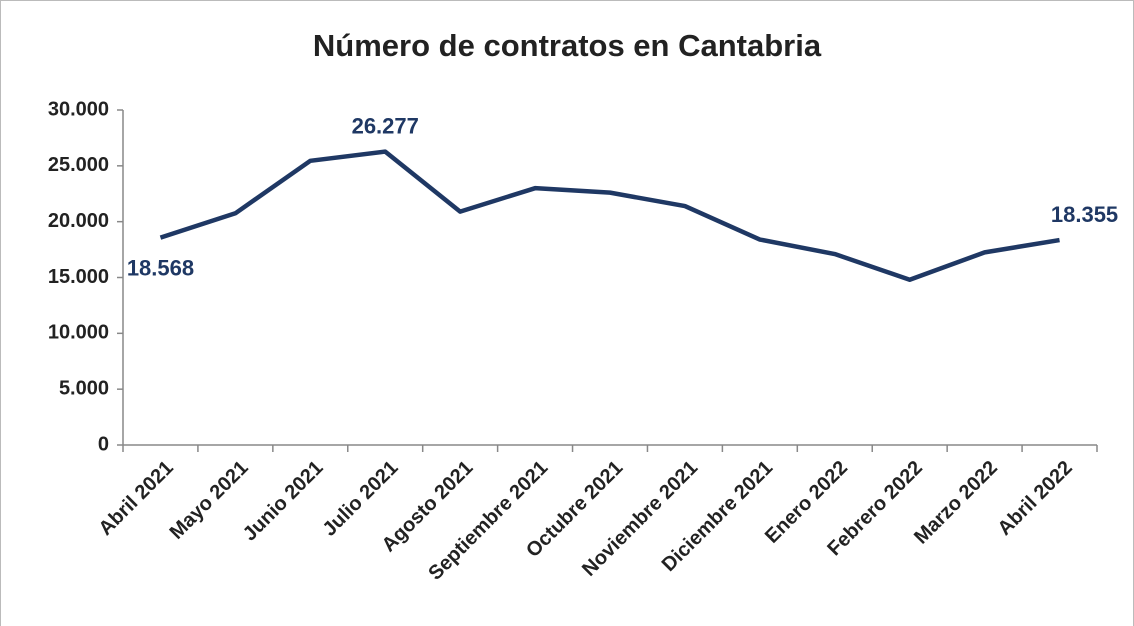  I want to click on data-label: 18.568, so click(160, 268).